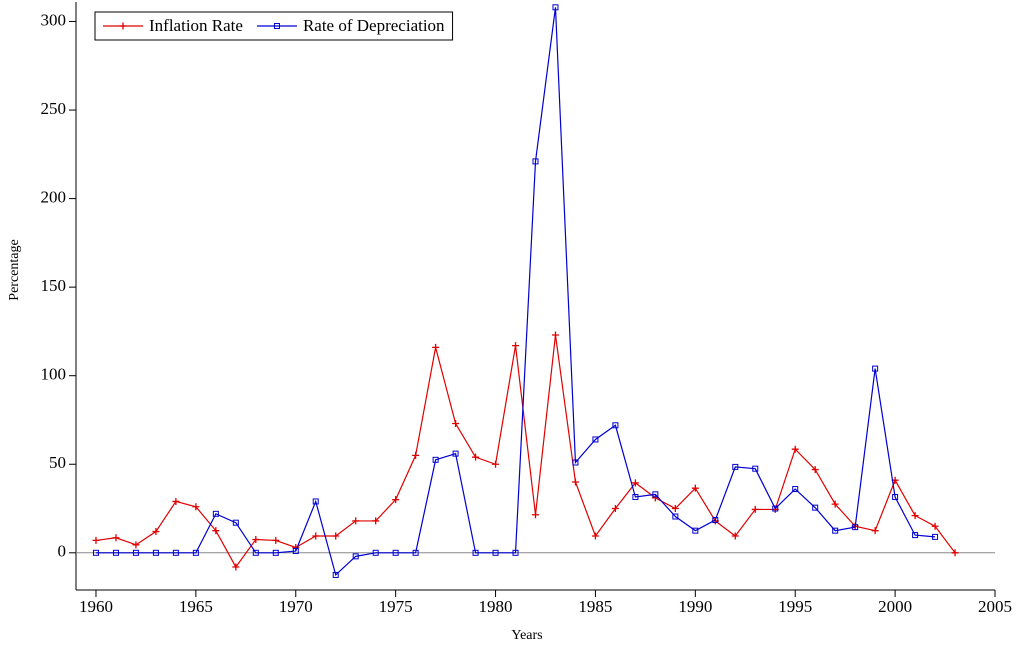 The image size is (1021, 650). I want to click on x-tick-label: 1960, so click(96, 606).